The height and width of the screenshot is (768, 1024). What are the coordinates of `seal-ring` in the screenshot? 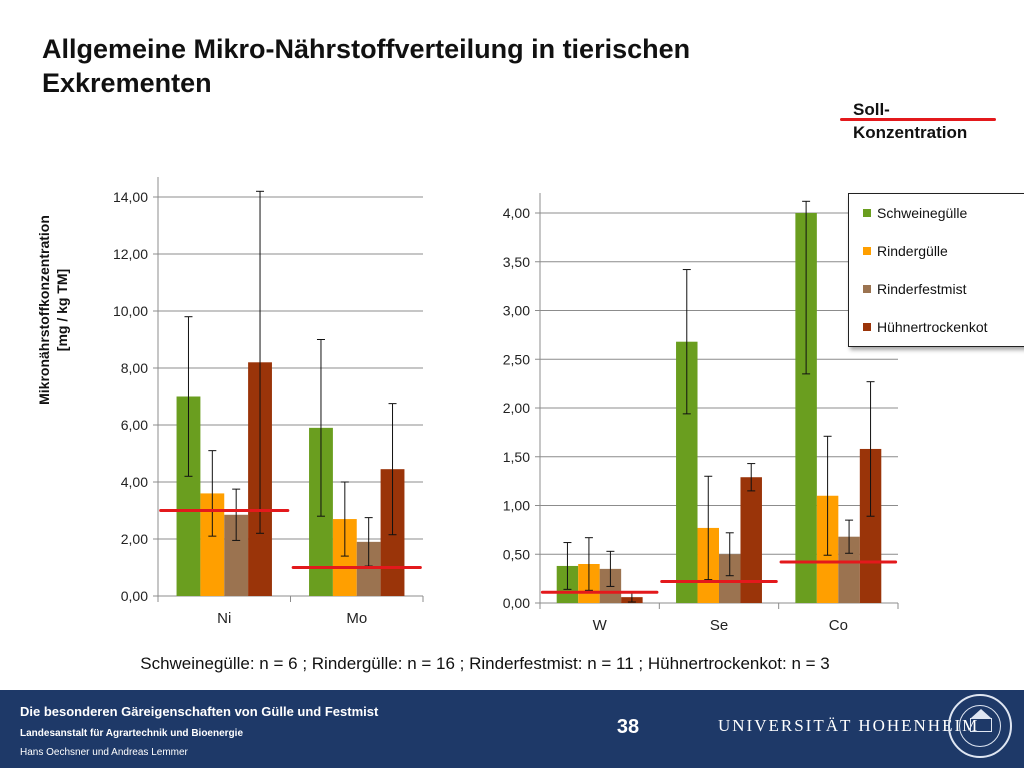 It's located at (980, 726).